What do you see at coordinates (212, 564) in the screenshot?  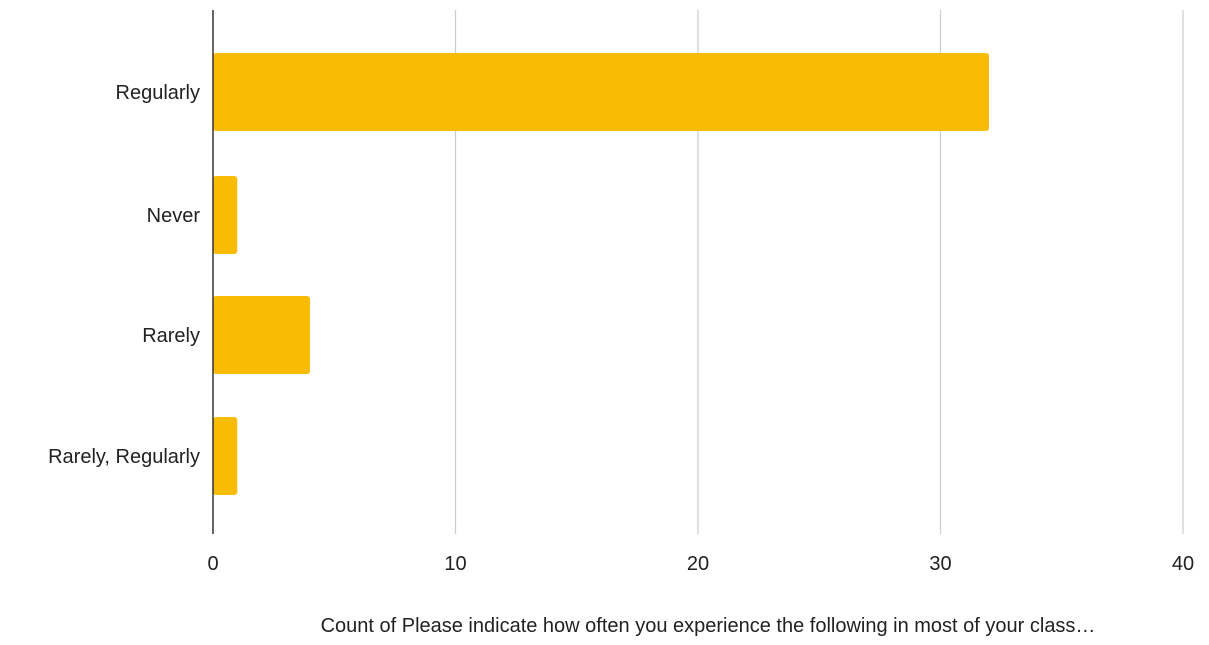 I see `x-tick-label: 0` at bounding box center [212, 564].